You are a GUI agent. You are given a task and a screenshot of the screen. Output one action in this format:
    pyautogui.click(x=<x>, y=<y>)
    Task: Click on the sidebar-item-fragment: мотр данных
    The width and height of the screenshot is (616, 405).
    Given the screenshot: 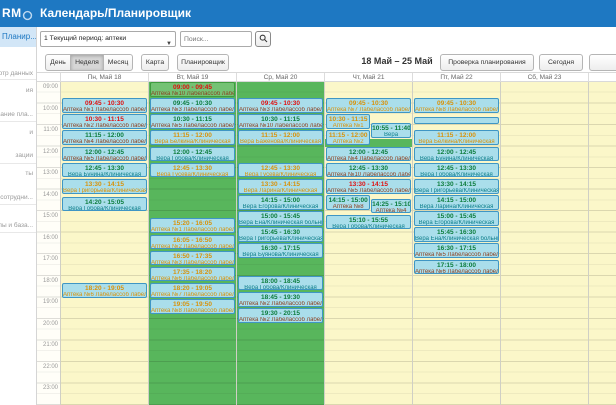 What is the action you would take?
    pyautogui.click(x=16, y=73)
    